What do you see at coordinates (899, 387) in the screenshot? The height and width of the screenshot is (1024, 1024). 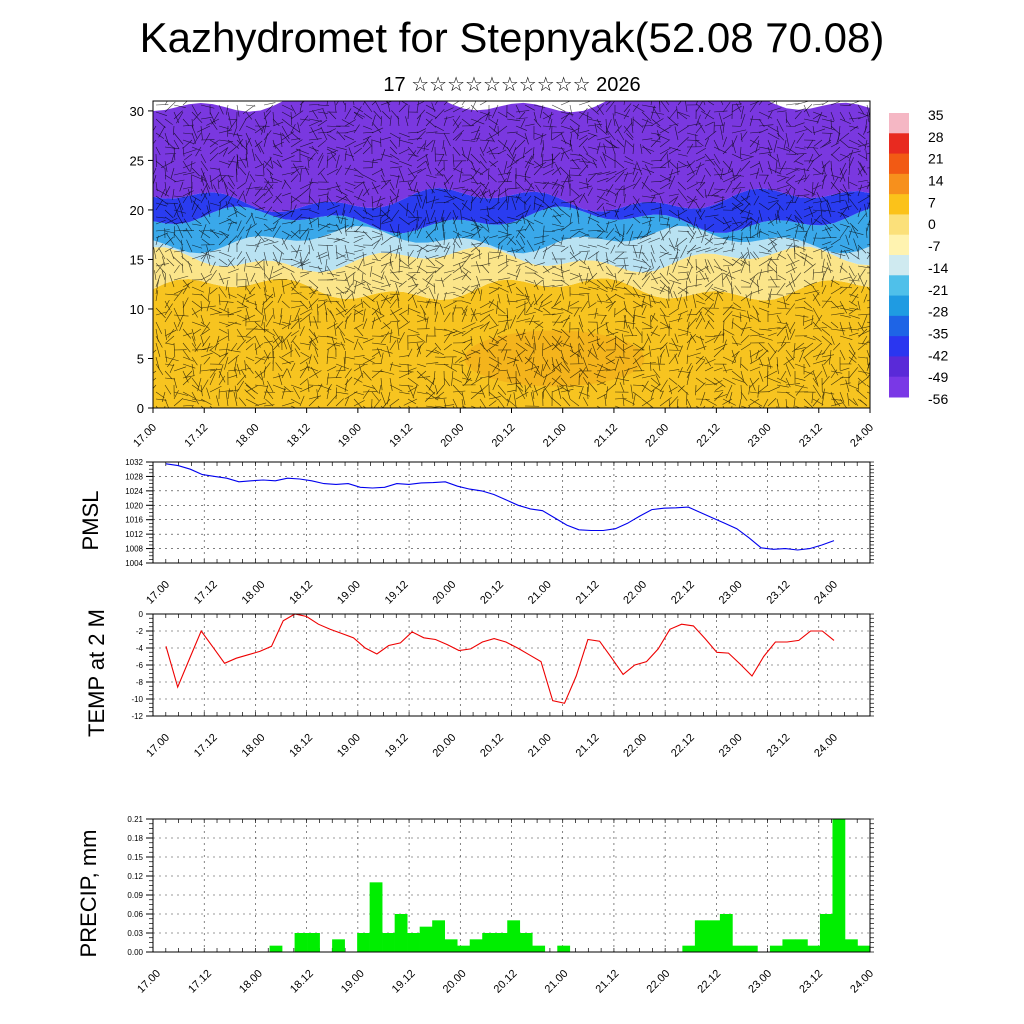 I see `colorbar-swatch` at bounding box center [899, 387].